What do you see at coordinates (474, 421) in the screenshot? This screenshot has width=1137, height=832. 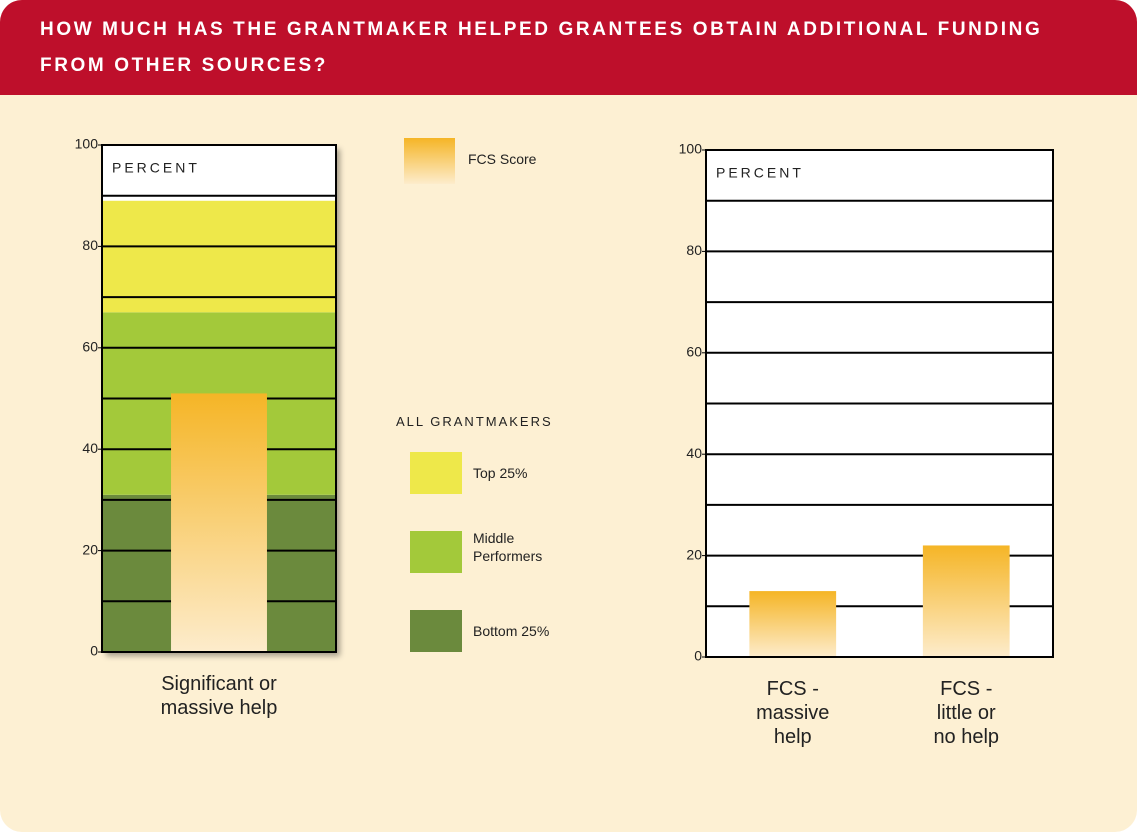 I see `legend-title: ALL GRANTMAKERS` at bounding box center [474, 421].